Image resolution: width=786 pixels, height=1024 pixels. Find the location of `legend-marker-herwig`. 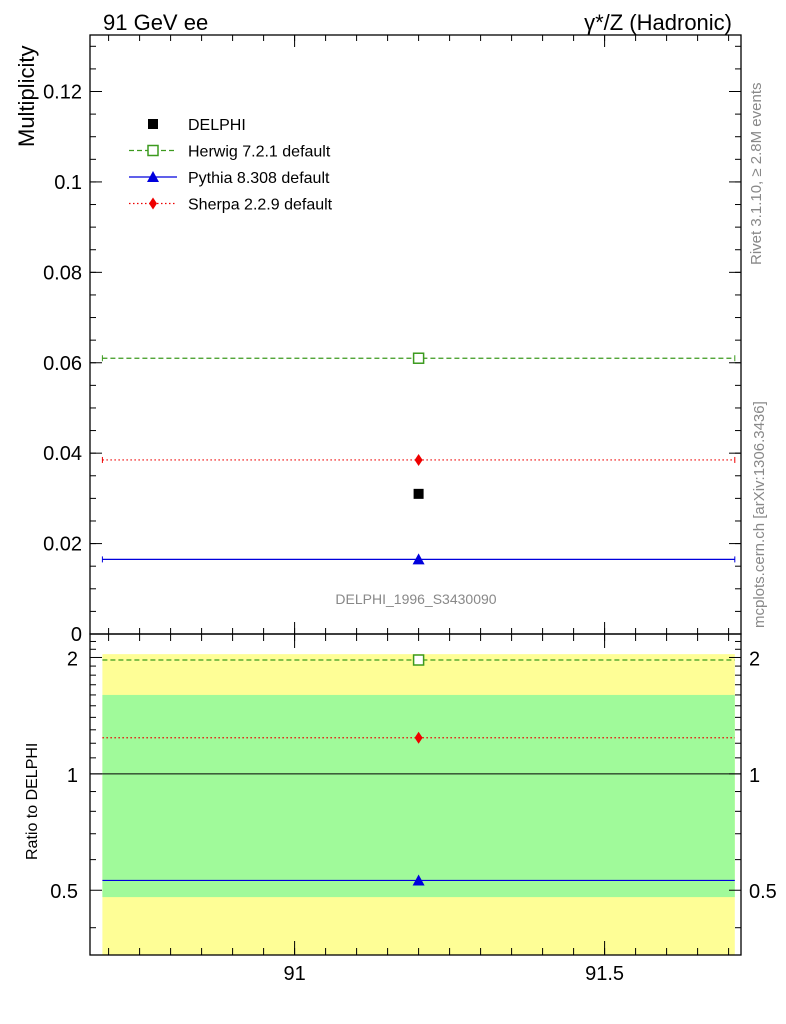

legend-marker-herwig is located at coordinates (153, 150).